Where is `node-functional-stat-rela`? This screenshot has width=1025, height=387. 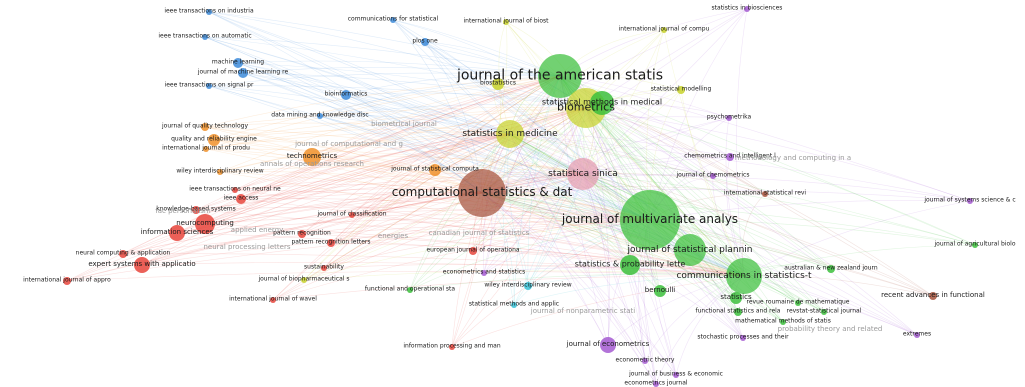
node-functional-stat-rela is located at coordinates (738, 312).